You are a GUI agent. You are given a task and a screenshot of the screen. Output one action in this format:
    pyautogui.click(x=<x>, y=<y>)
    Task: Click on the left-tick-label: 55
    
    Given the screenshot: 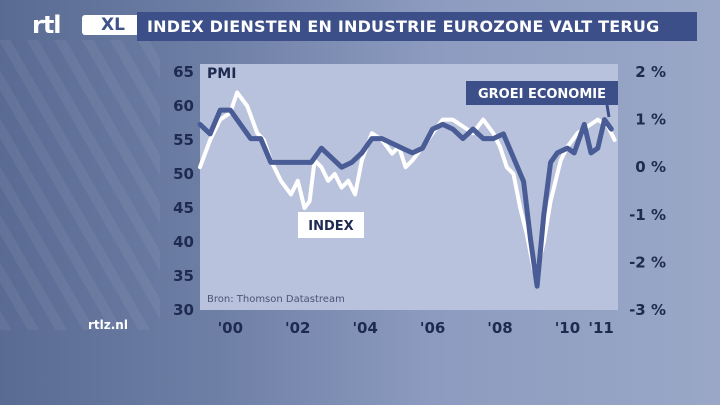 What is the action you would take?
    pyautogui.click(x=183, y=140)
    